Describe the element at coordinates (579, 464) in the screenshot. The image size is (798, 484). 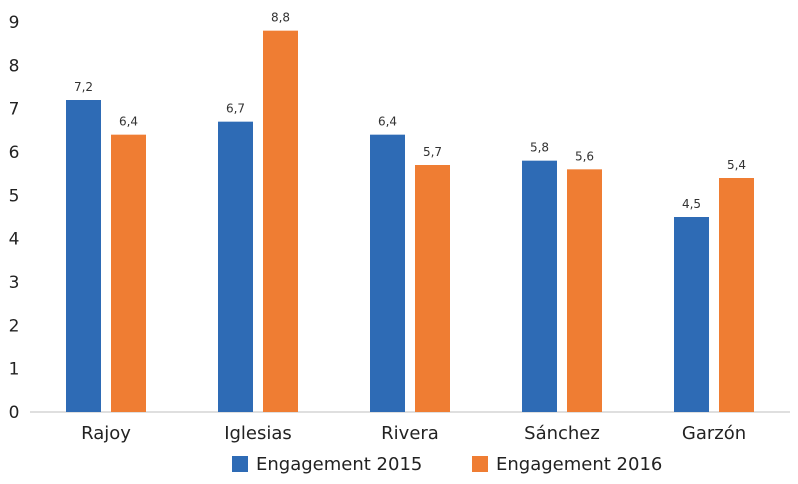
I see `legend-label: Engagement 2016` at that location.